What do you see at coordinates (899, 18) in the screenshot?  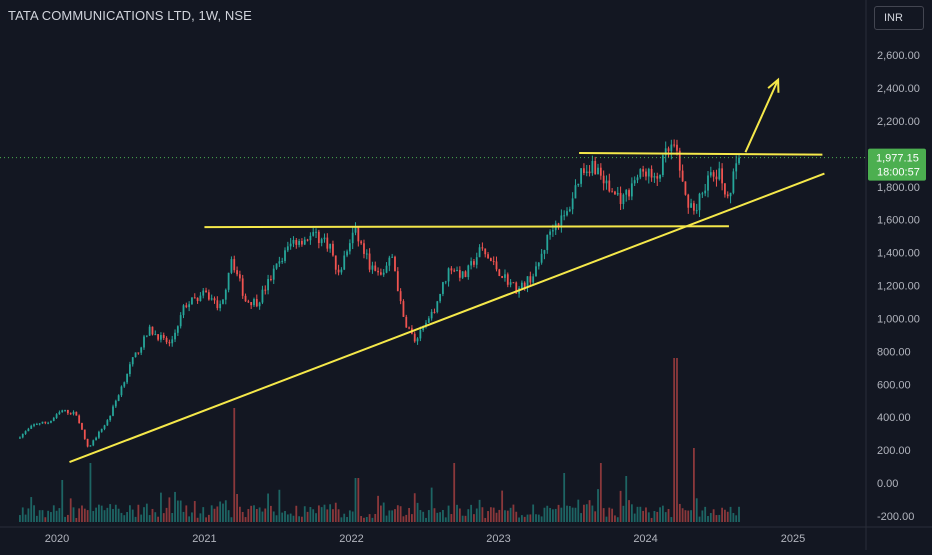 I see `currency-button: INR` at bounding box center [899, 18].